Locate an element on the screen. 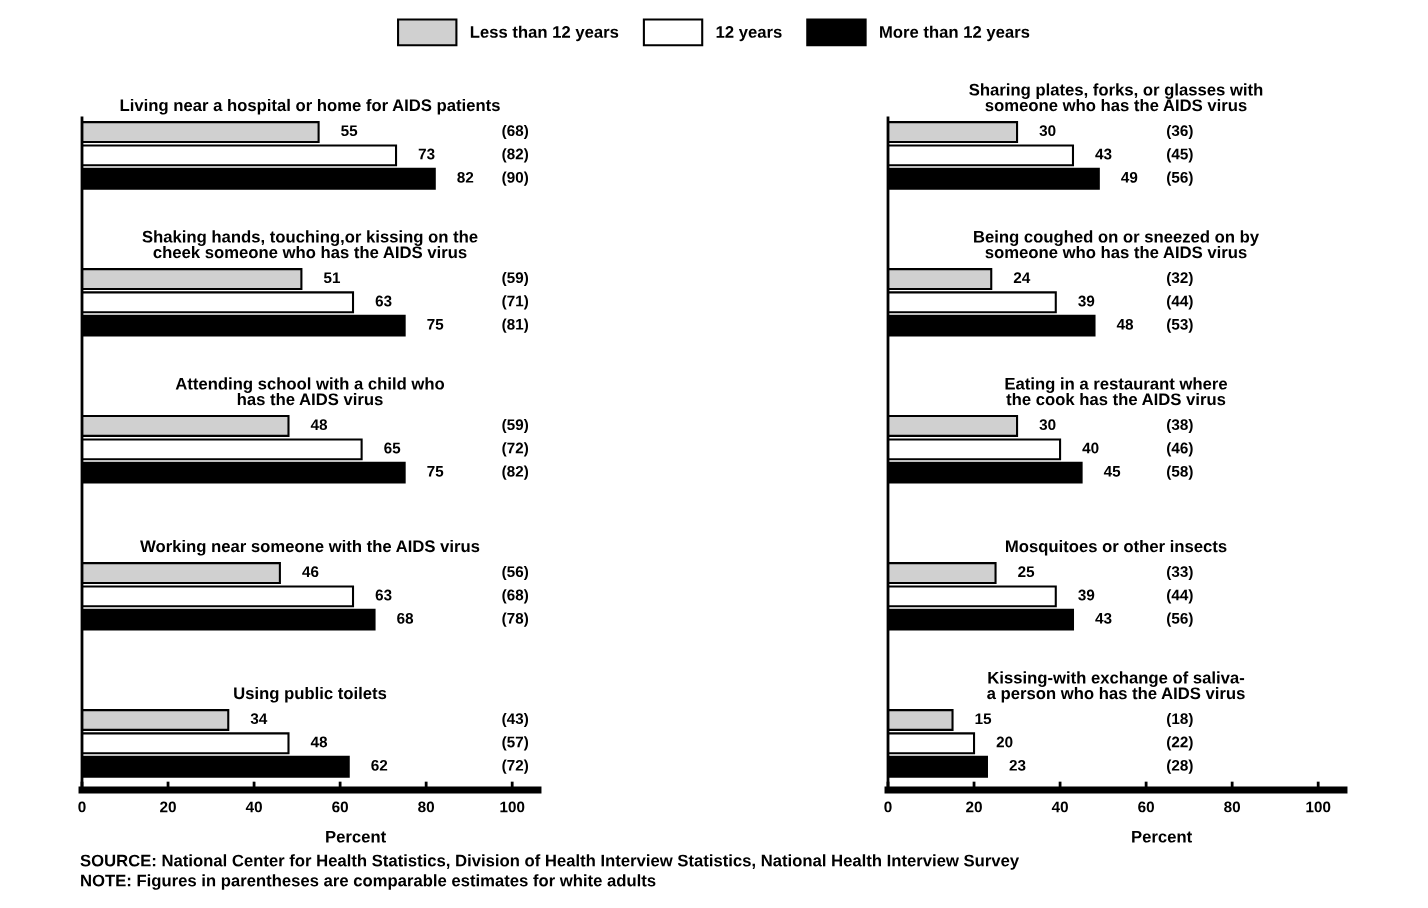 This screenshot has width=1428, height=908. annotation: (36) is located at coordinates (1180, 132).